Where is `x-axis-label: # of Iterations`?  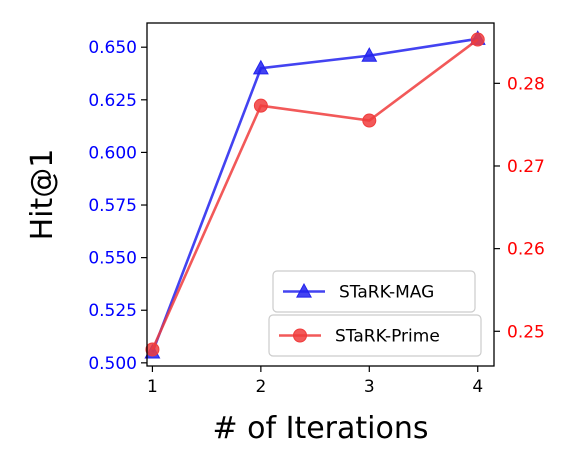 x-axis-label: # of Iterations is located at coordinates (320, 428).